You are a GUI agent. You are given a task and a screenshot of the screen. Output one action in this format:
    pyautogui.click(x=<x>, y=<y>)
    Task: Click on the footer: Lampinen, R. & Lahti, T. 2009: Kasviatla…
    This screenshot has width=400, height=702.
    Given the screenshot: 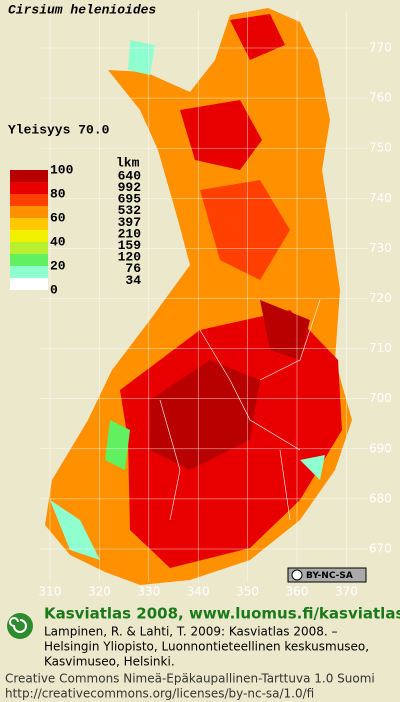 What is the action you would take?
    pyautogui.click(x=190, y=663)
    